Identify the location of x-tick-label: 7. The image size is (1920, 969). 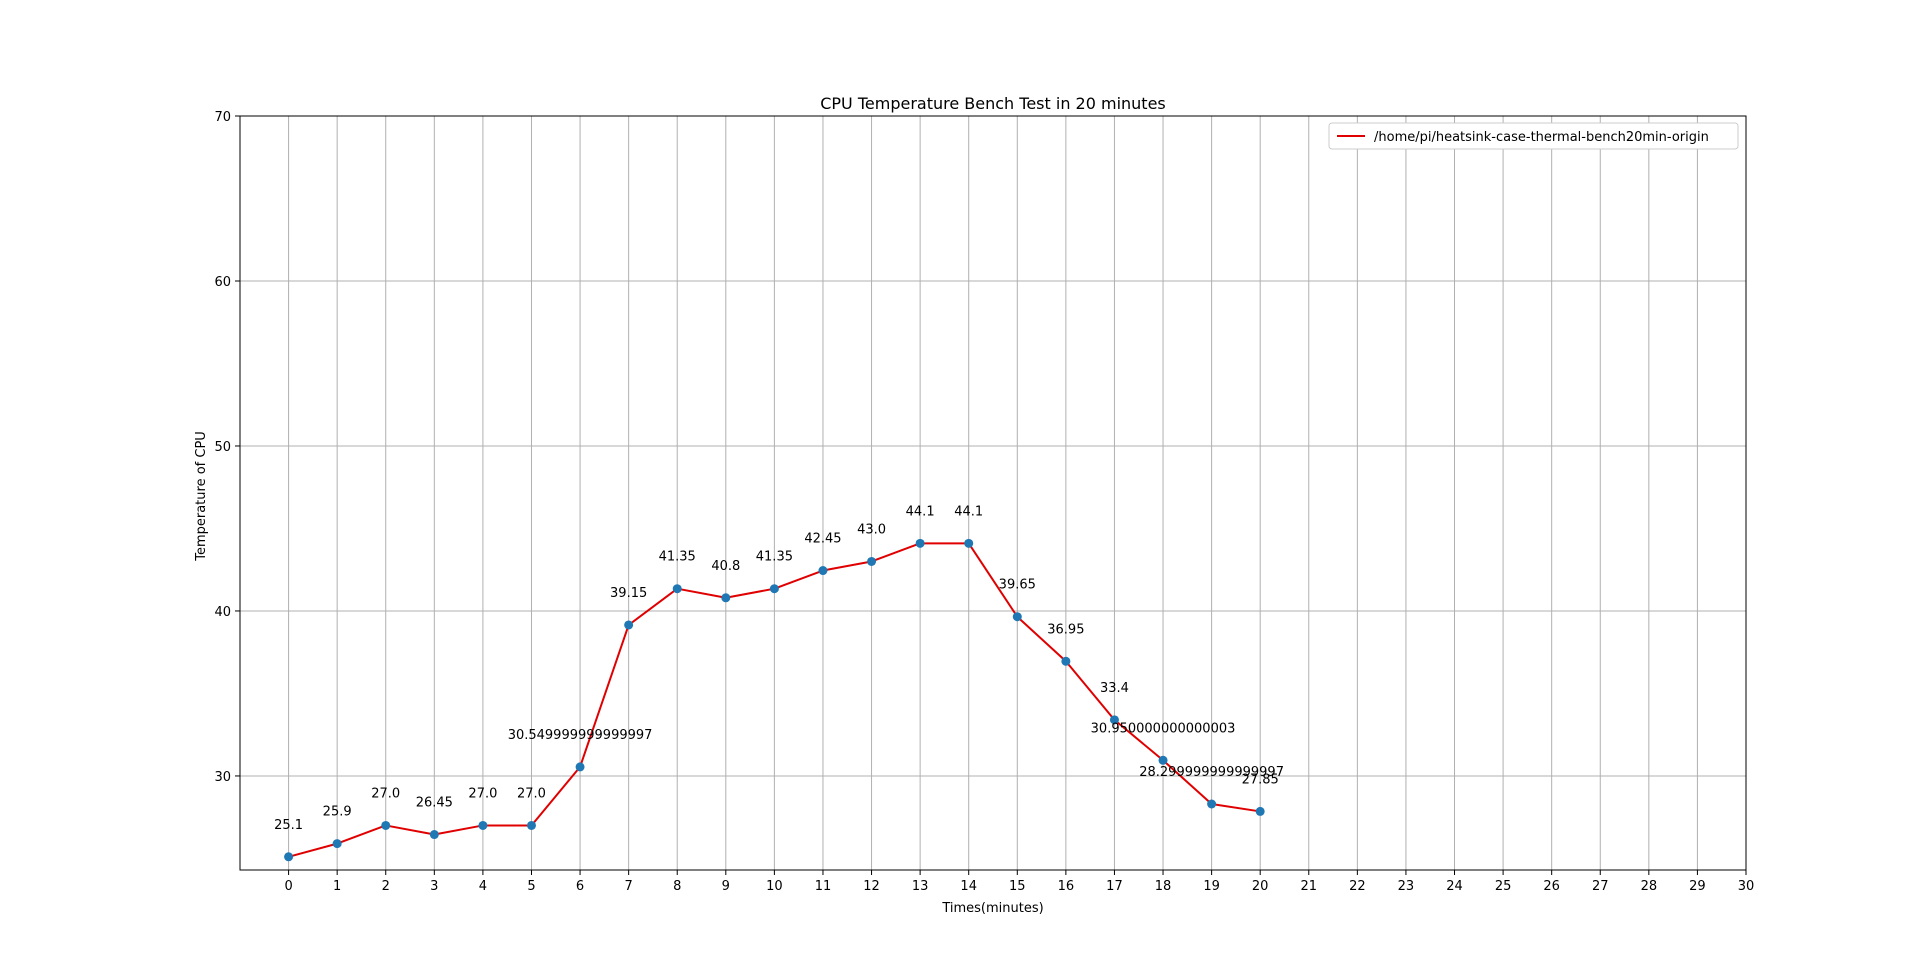
(629, 886).